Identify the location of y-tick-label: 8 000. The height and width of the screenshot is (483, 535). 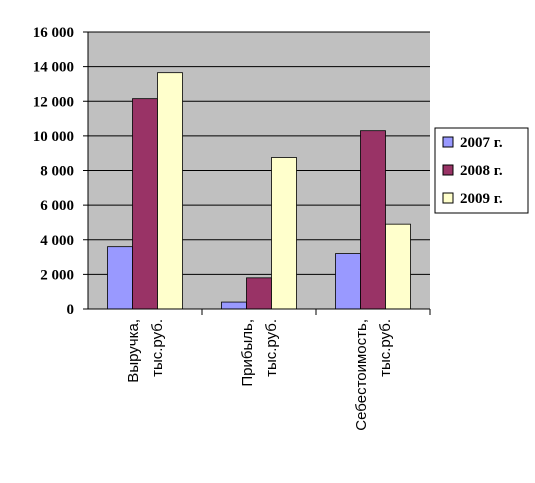
(57, 172).